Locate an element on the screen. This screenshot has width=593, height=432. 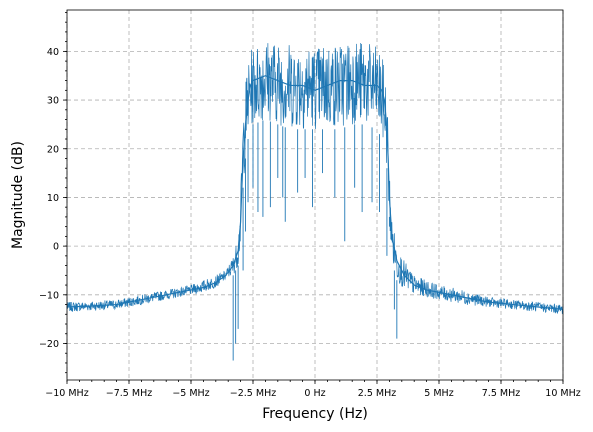
x-tick-label: 0 Hz is located at coordinates (314, 393).